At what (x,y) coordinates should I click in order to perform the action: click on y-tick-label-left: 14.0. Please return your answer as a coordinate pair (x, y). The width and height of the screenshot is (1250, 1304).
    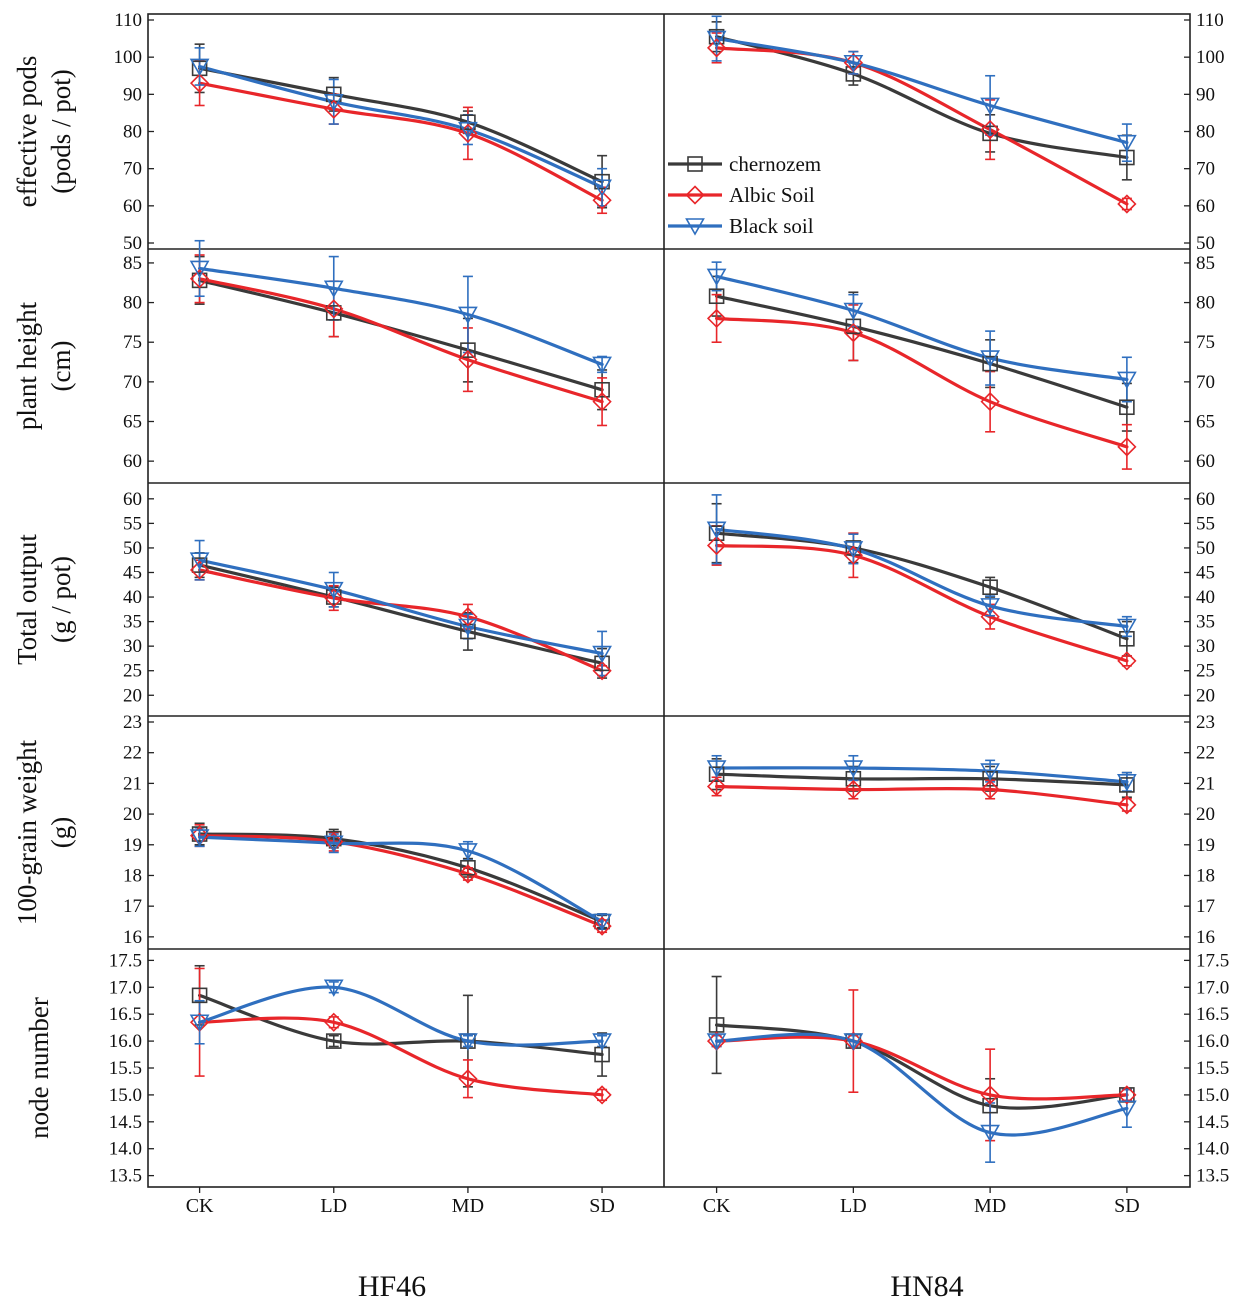
    Looking at the image, I should click on (125, 1149).